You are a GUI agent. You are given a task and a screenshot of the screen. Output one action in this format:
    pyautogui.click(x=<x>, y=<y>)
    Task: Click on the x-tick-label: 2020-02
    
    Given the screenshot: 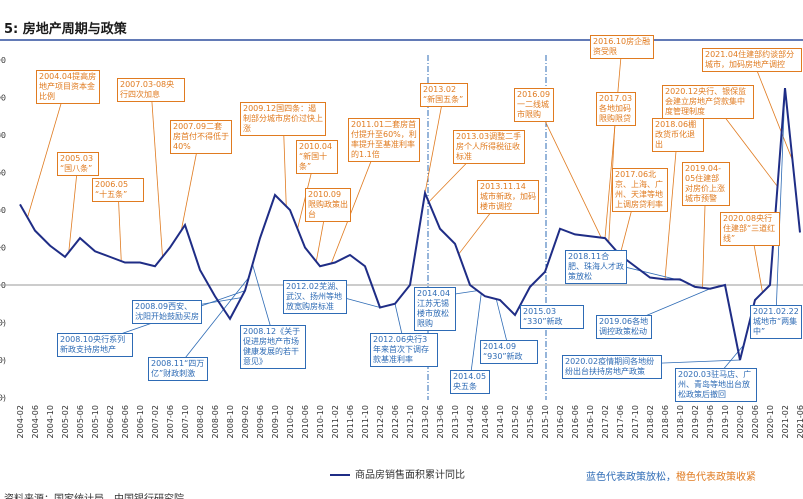 What is the action you would take?
    pyautogui.click(x=740, y=421)
    